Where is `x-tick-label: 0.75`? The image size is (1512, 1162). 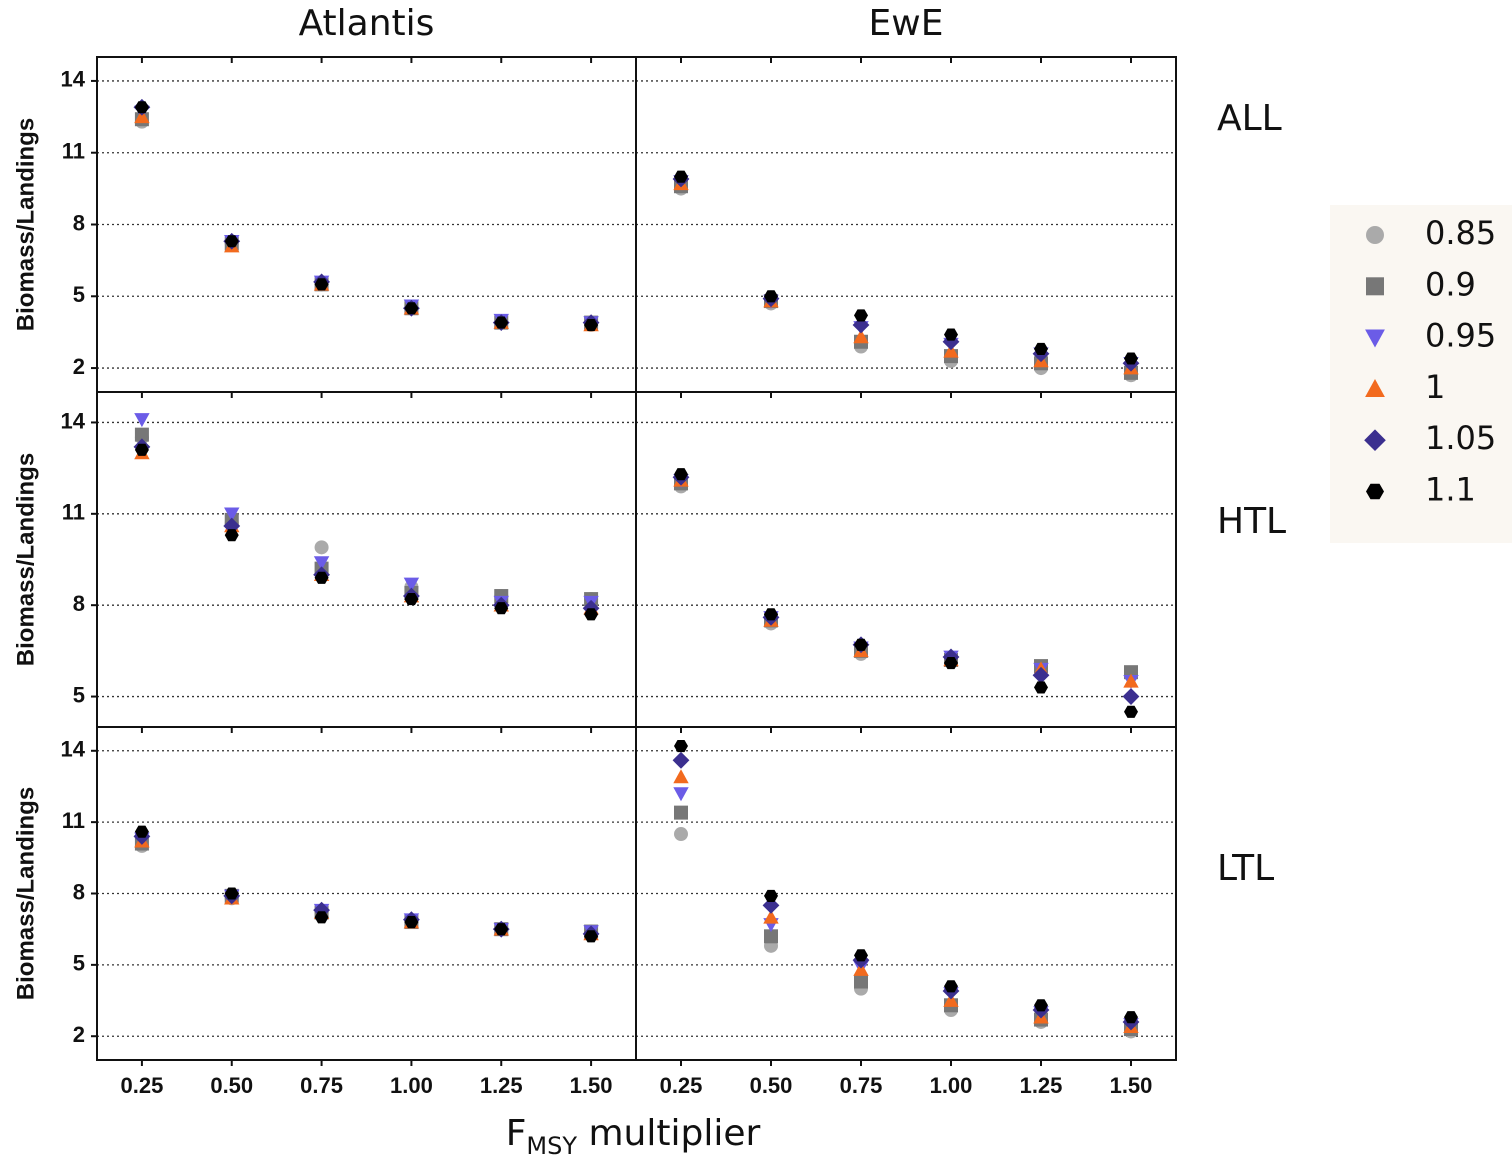 x-tick-label: 0.75 is located at coordinates (861, 1085).